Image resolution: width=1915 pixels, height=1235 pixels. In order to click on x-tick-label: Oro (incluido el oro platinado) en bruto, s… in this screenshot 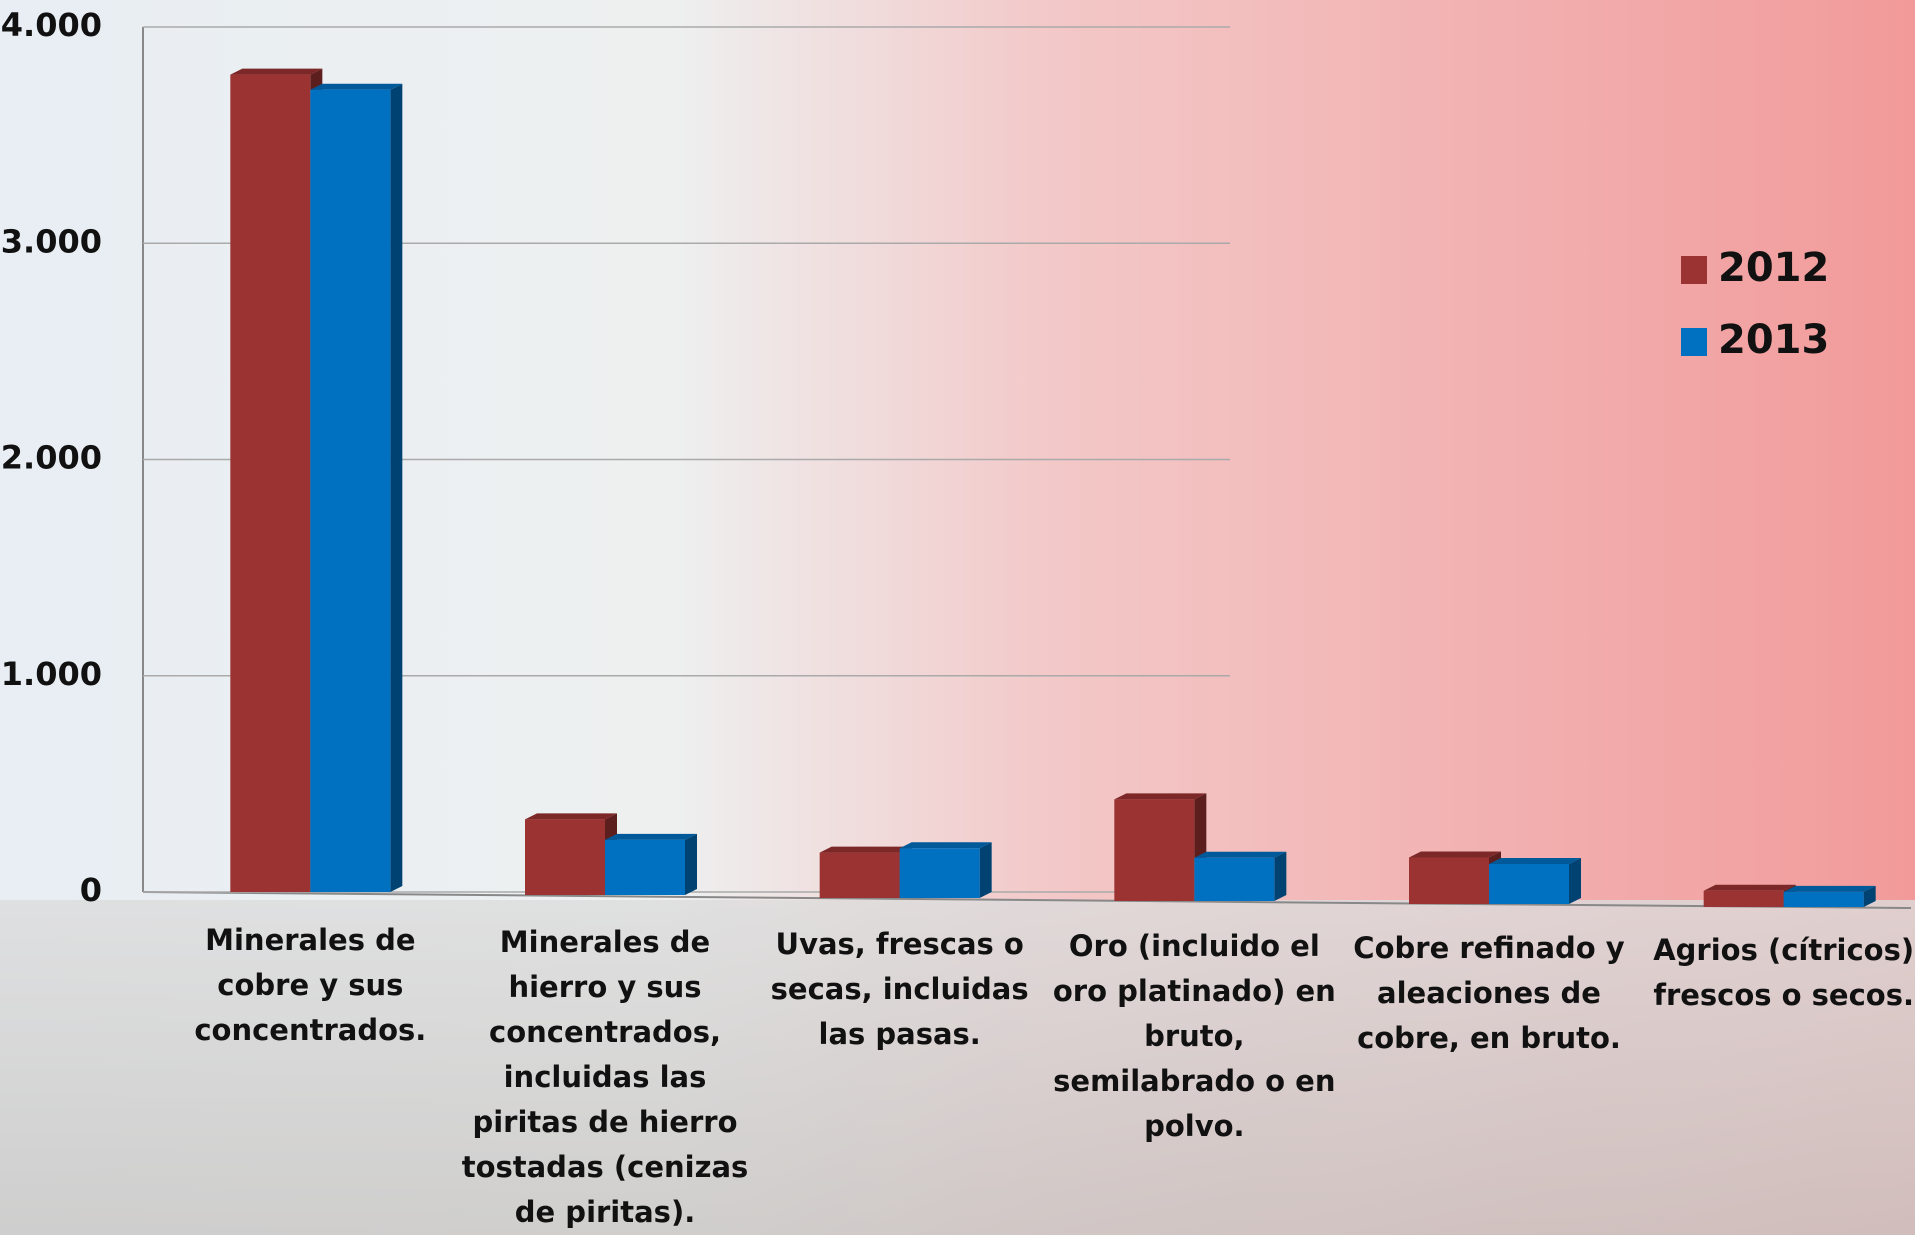, I will do `click(1194, 1036)`.